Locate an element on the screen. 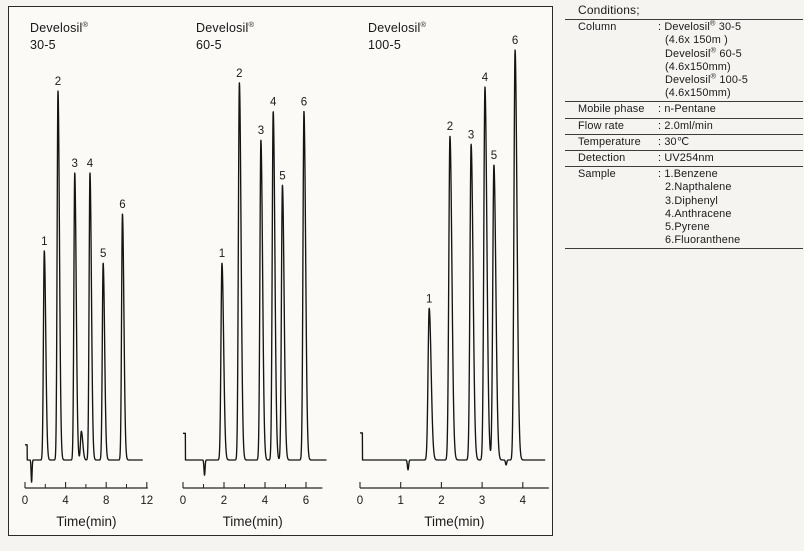 The height and width of the screenshot is (551, 804). condition-value-line: : n-Pentane is located at coordinates (687, 109).